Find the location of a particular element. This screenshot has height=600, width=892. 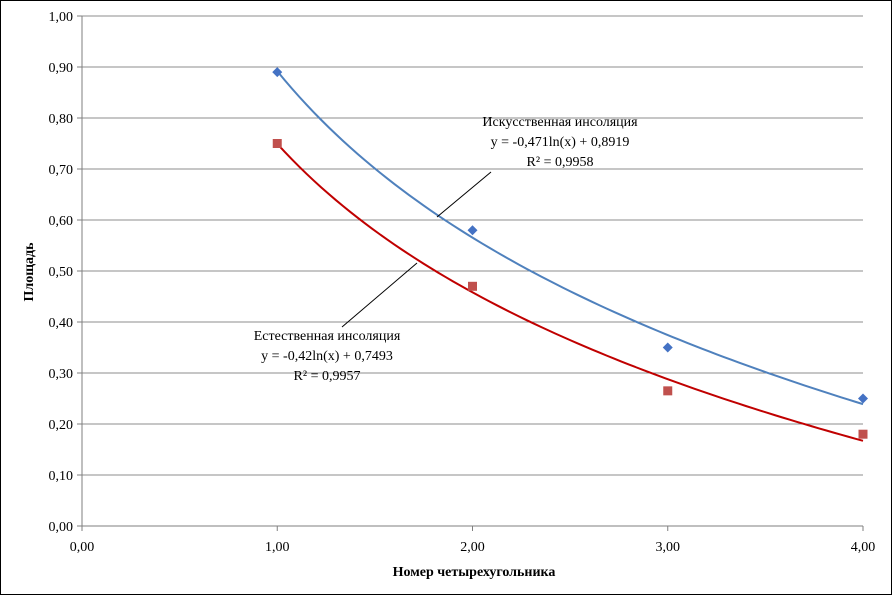

y-tick-label: 1,00 is located at coordinates (61, 17).